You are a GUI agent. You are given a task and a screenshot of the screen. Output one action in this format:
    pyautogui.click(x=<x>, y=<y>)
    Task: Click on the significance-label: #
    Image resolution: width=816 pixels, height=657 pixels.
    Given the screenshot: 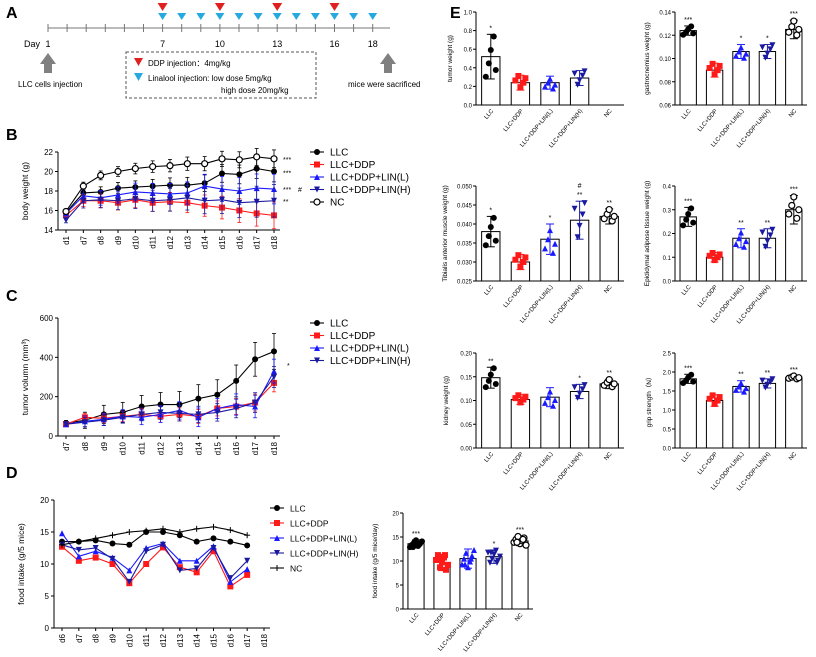 What is the action you would take?
    pyautogui.click(x=580, y=186)
    